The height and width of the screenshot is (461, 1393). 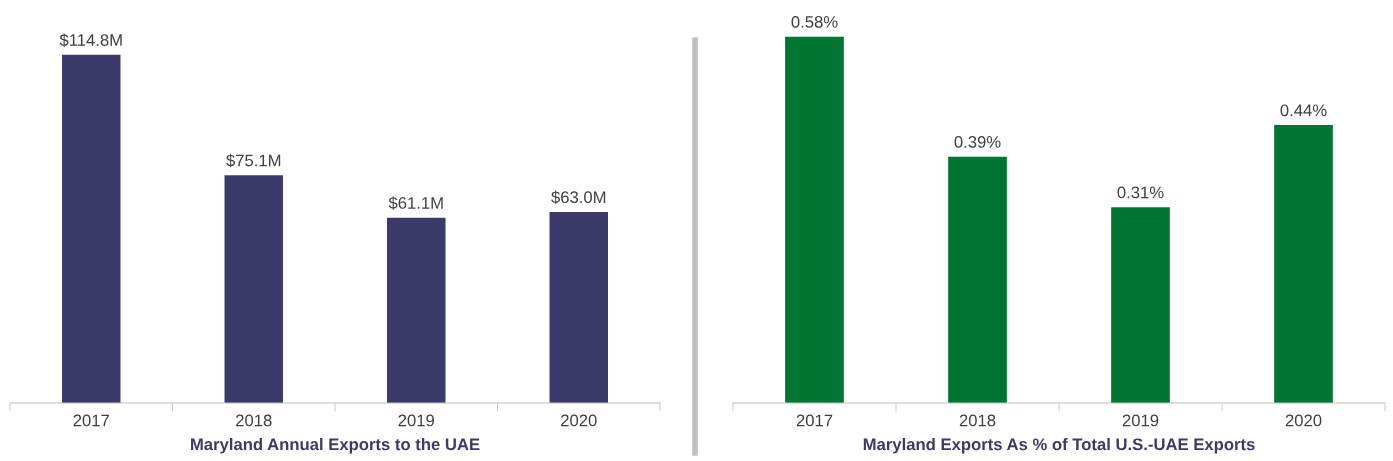 What do you see at coordinates (335, 445) in the screenshot?
I see `x-axis-title: Maryland Annual Exports to the UAE` at bounding box center [335, 445].